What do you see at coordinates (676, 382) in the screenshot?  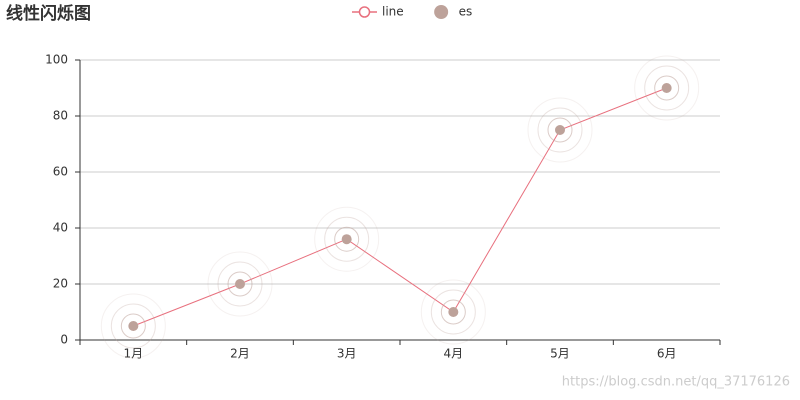 I see `watermark: https://blog.csdn.net/qq_37176126` at bounding box center [676, 382].